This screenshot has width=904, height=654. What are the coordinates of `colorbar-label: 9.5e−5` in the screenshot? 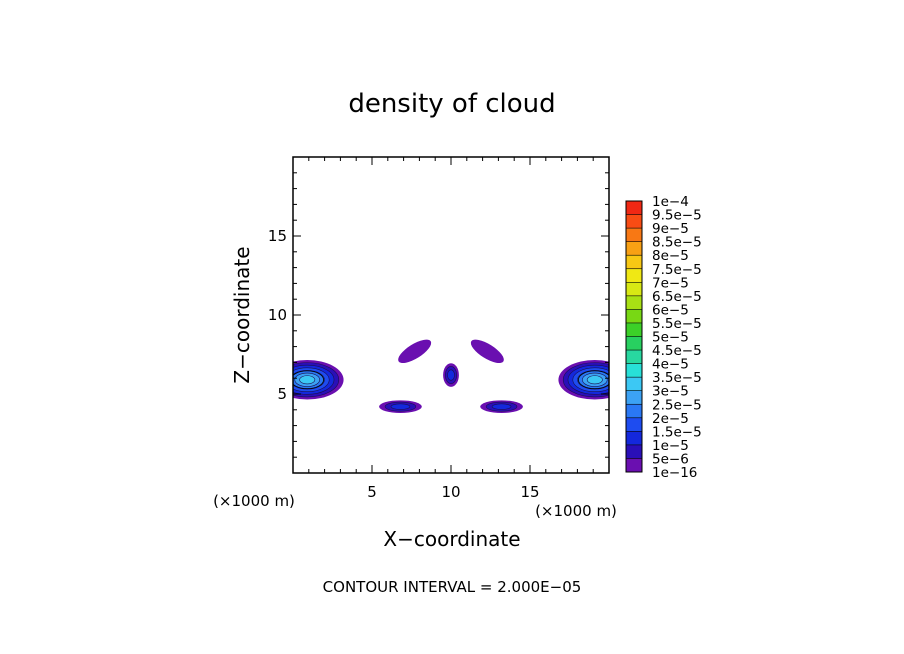 It's located at (677, 216).